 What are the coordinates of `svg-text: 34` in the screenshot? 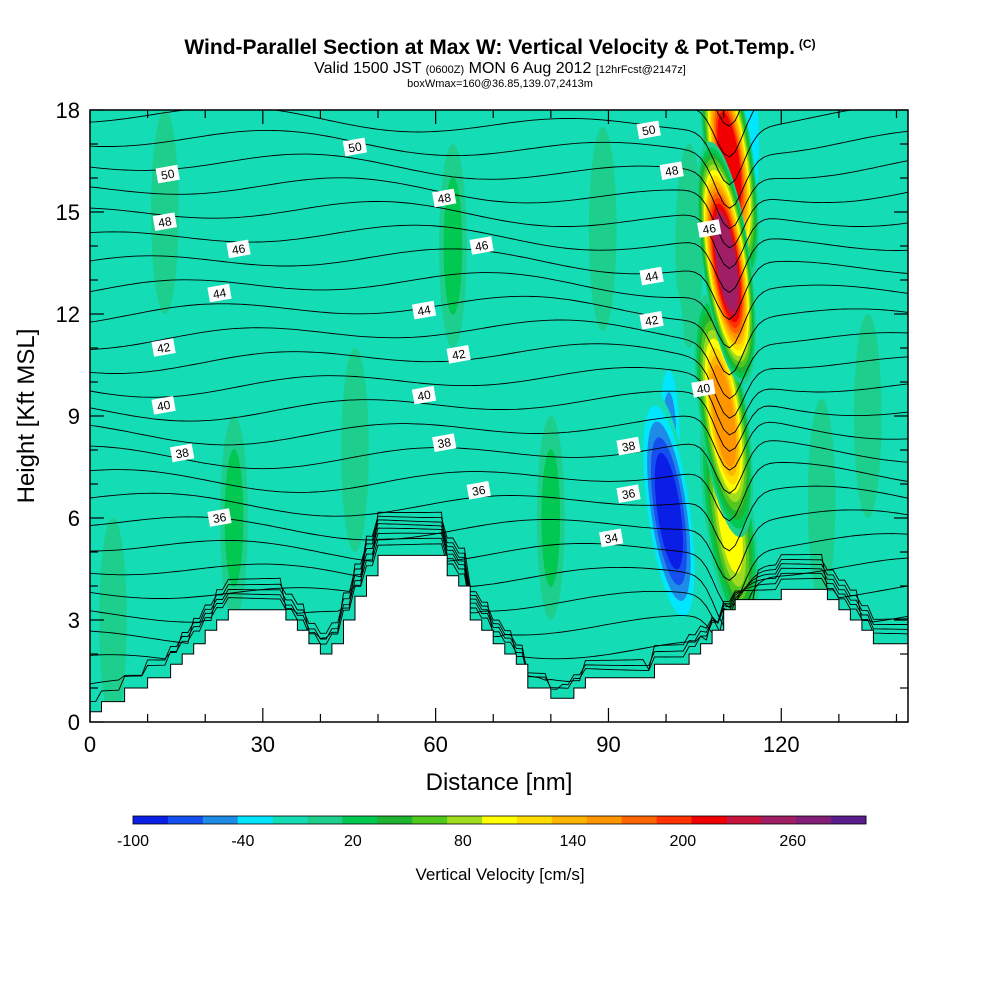 It's located at (612, 538).